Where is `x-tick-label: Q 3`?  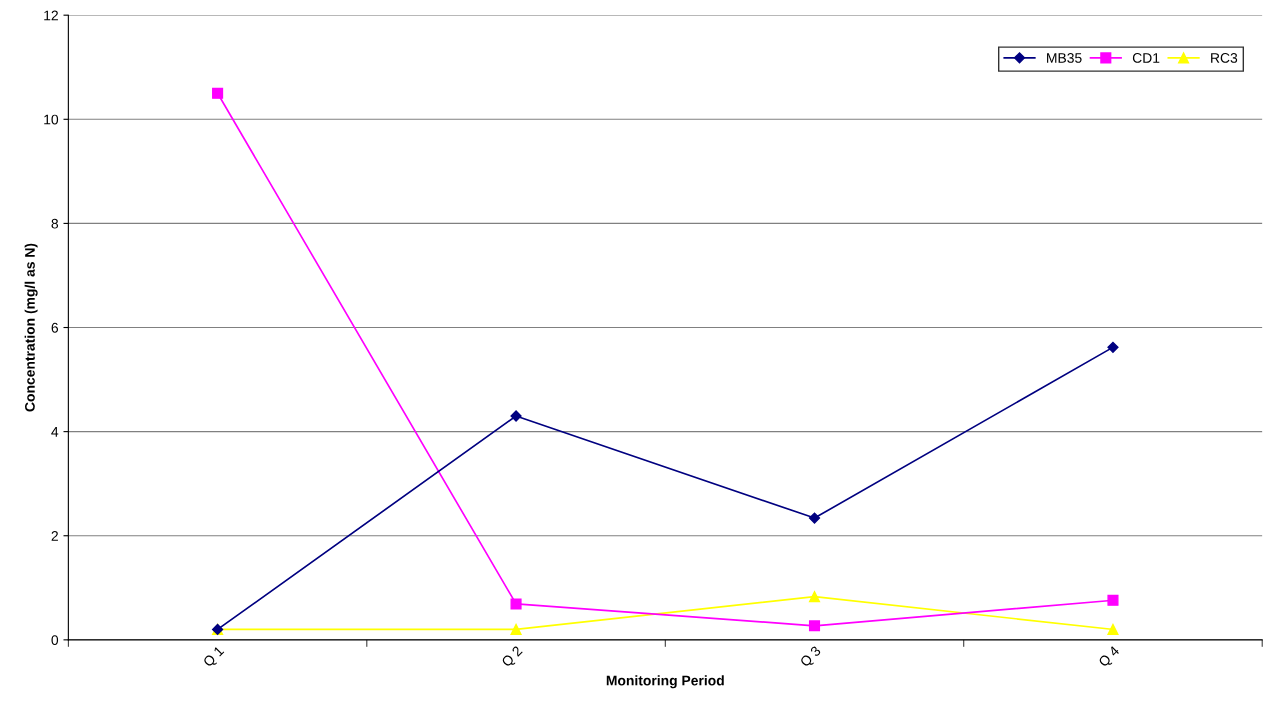
x-tick-label: Q 3 is located at coordinates (811, 657).